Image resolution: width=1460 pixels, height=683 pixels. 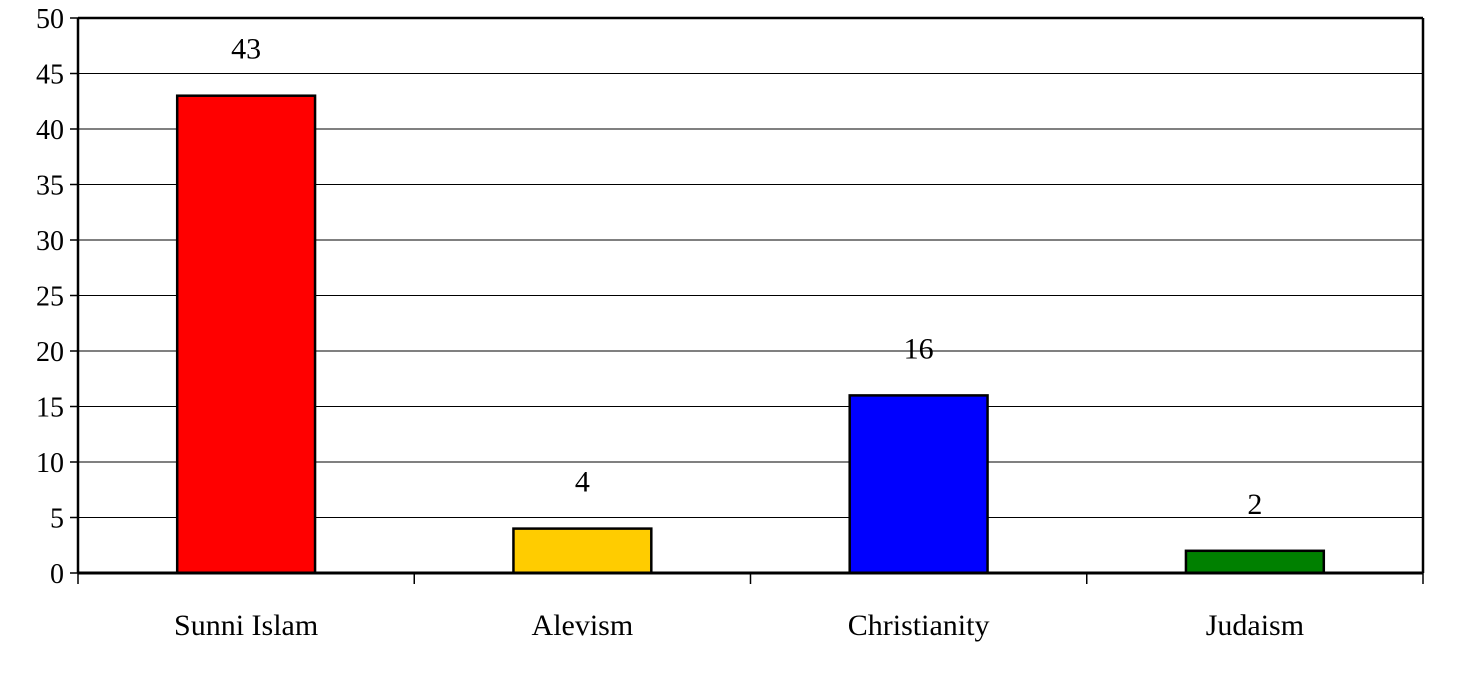 What do you see at coordinates (50, 297) in the screenshot?
I see `y-tick-label: 25` at bounding box center [50, 297].